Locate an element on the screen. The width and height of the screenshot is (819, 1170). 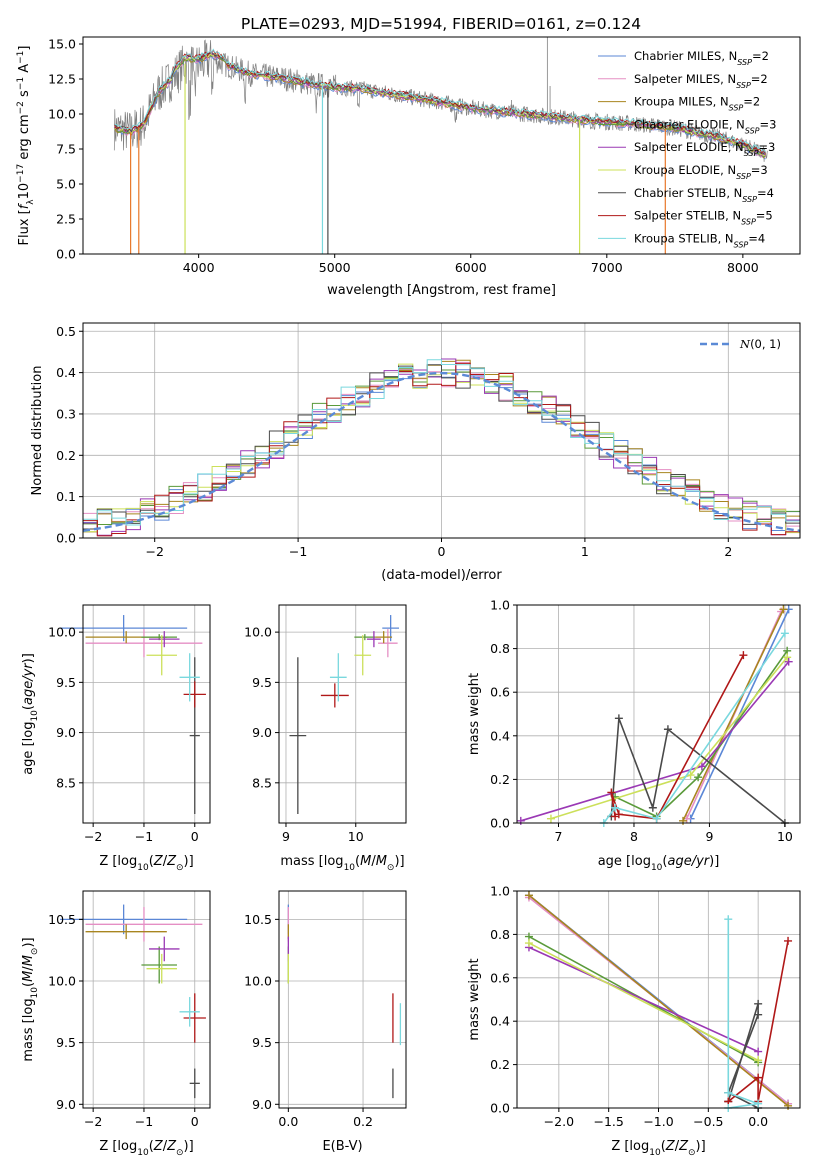
frame-mass-vs-EBV: 0.0 0.2 9.0 9.5 10.0 10.5 is located at coordinates (325, 1009).